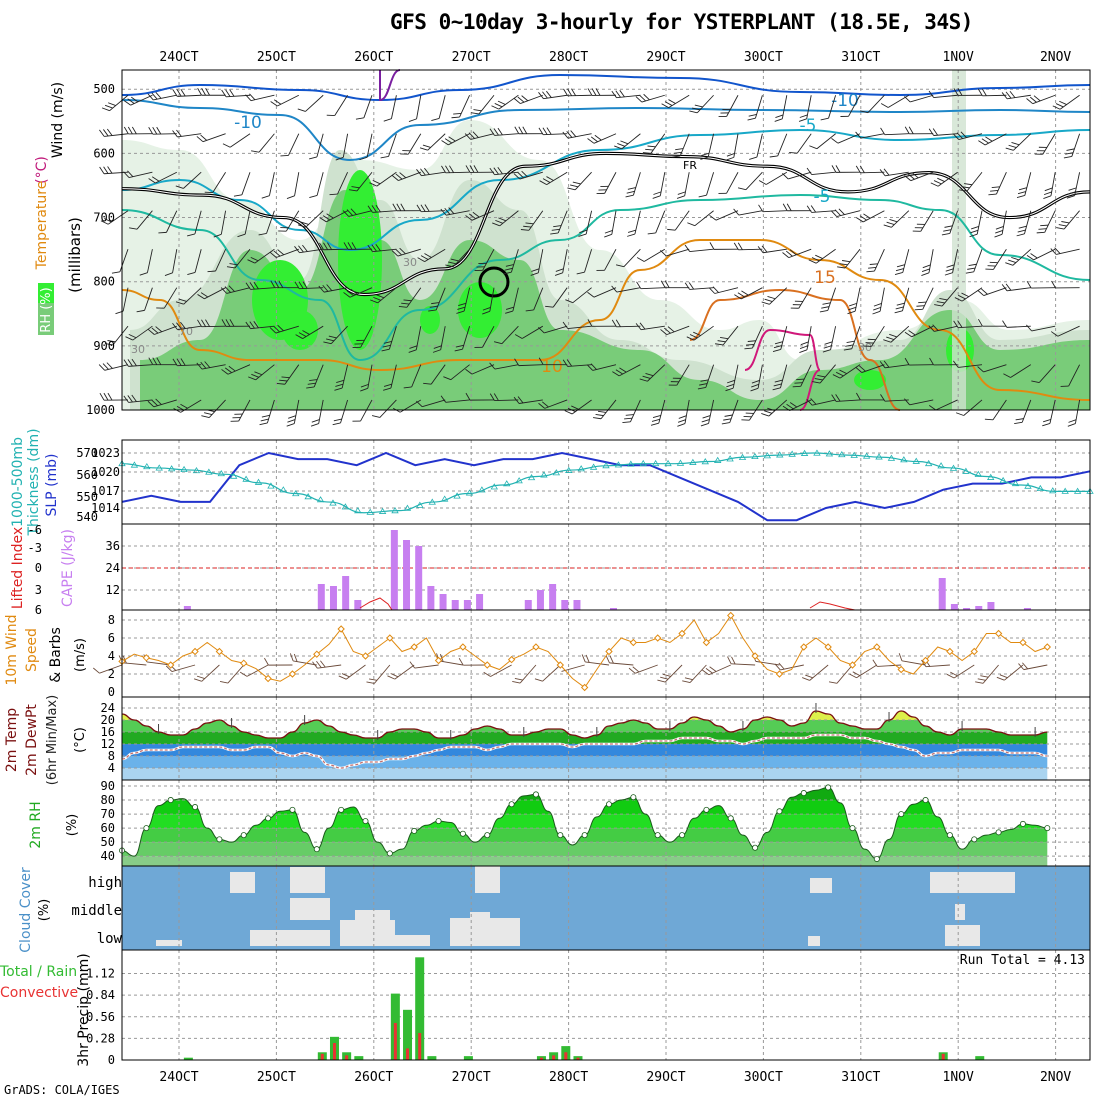 The width and height of the screenshot is (1100, 1100). What do you see at coordinates (276, 1077) in the screenshot?
I see `date-label-bottom: 25OCT` at bounding box center [276, 1077].